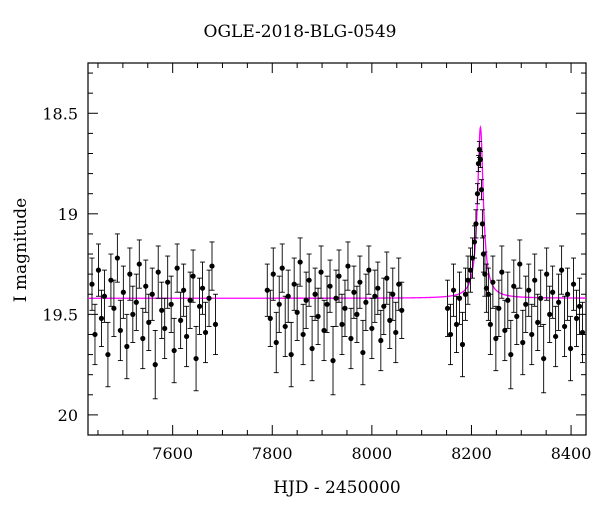  What do you see at coordinates (300, 32) in the screenshot?
I see `chart-title: OGLE-2018-BLG-0549` at bounding box center [300, 32].